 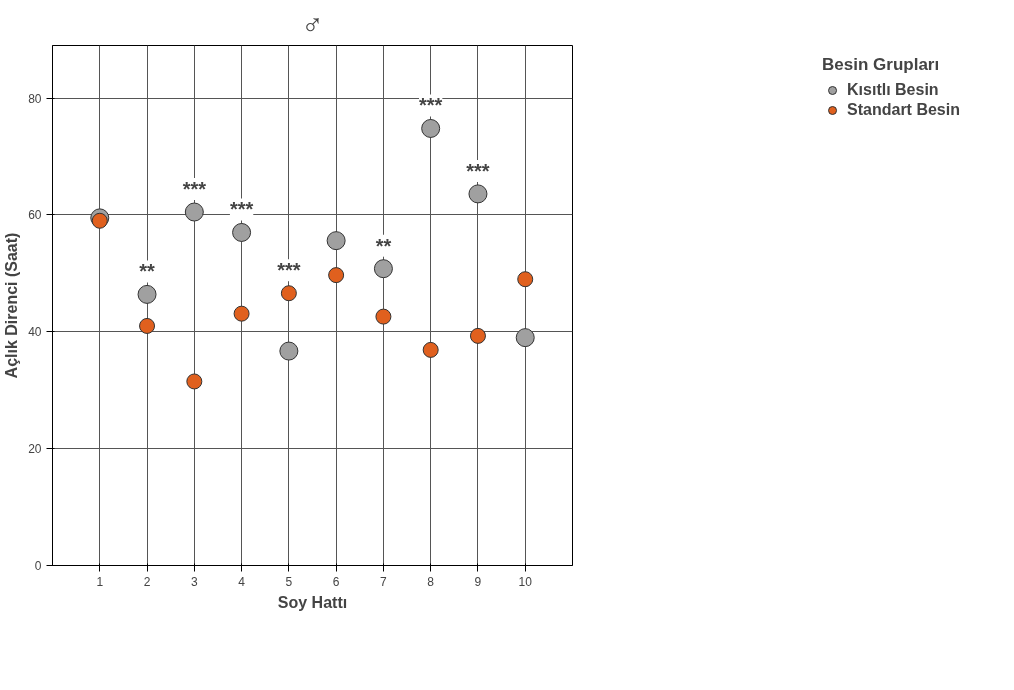 What do you see at coordinates (289, 581) in the screenshot?
I see `x-tick-label: 5` at bounding box center [289, 581].